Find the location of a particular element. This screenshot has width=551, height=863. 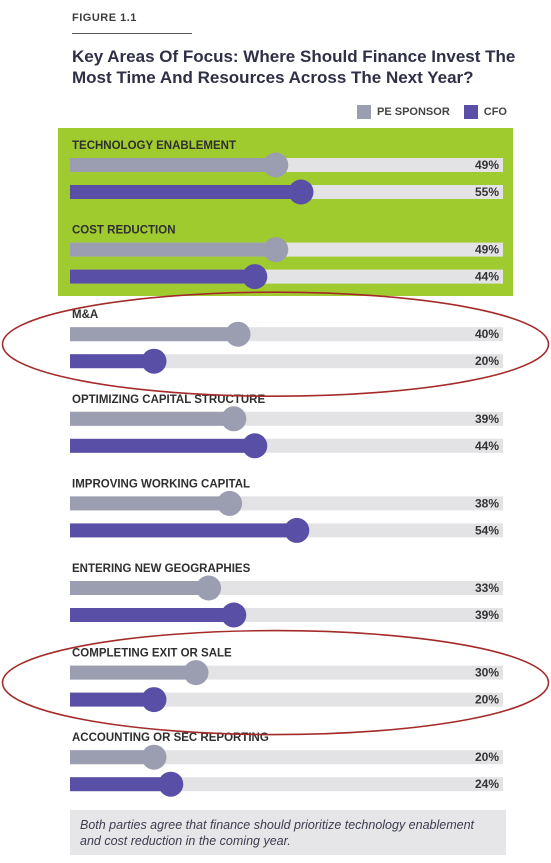

legend-swatch-pe-sponsor is located at coordinates (364, 112).